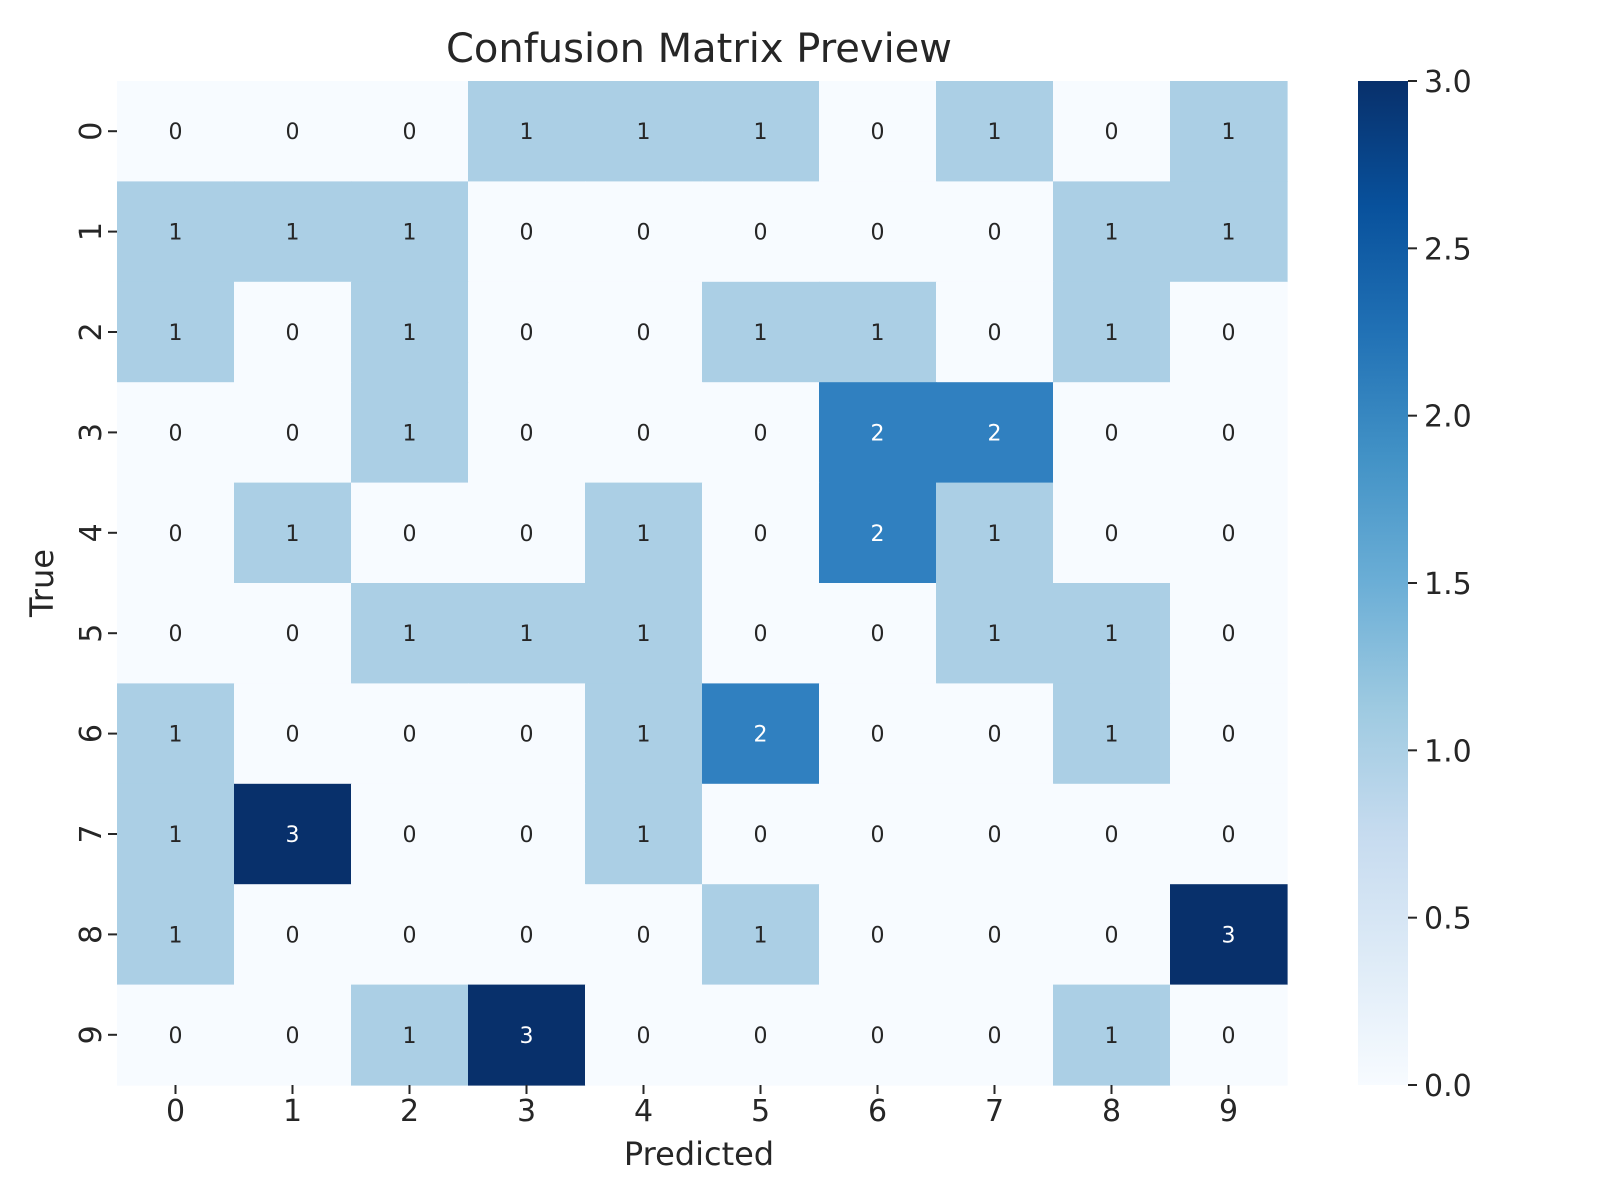  What do you see at coordinates (1448, 584) in the screenshot?
I see `colorbar-tick-label: 1.5` at bounding box center [1448, 584].